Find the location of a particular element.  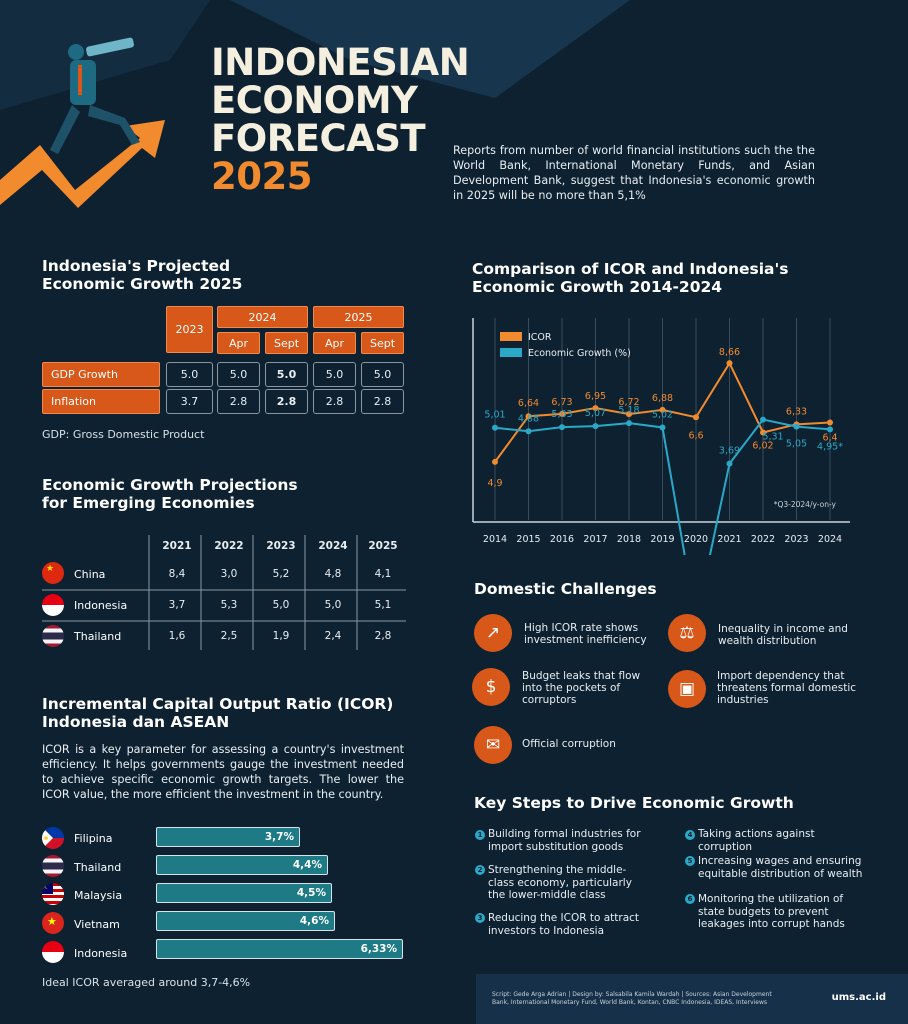

legend-label: Economic Growth (%) is located at coordinates (579, 353).